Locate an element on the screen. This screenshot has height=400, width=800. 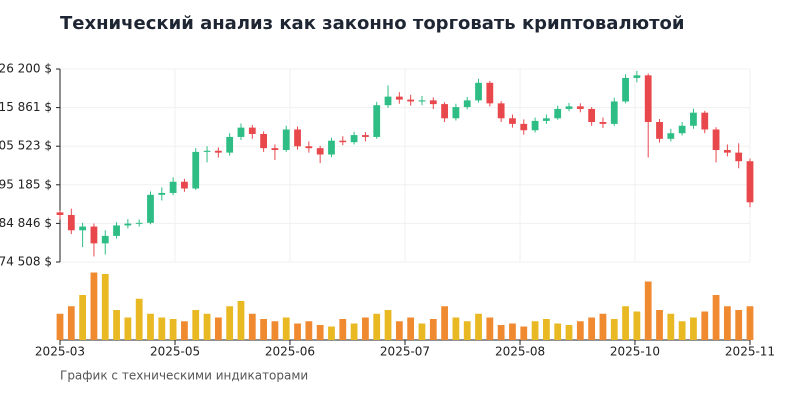
x-tick-label: 2025-06 is located at coordinates (290, 352).